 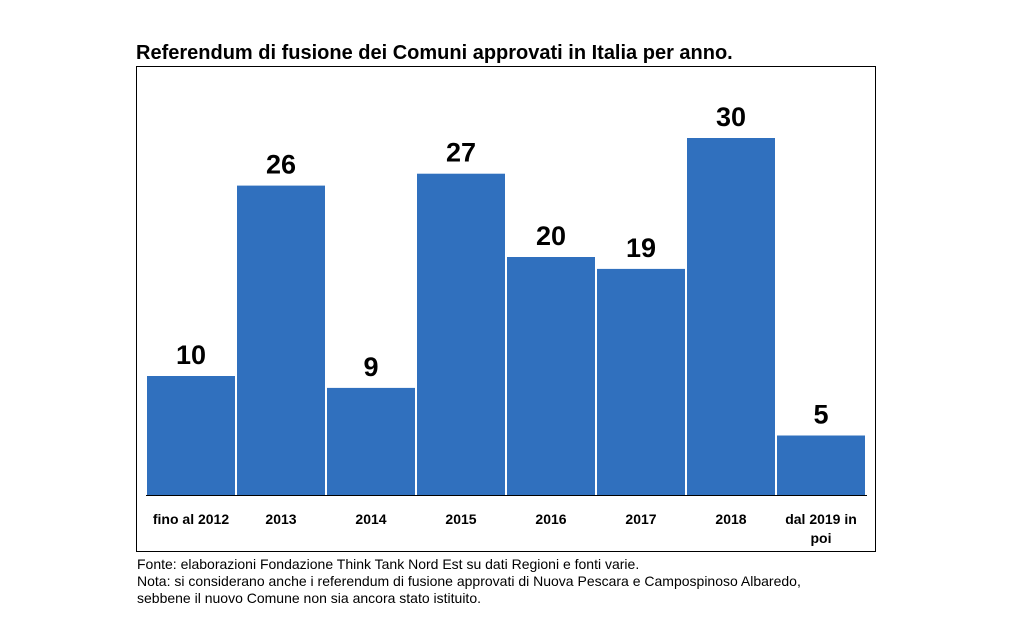 What do you see at coordinates (280, 519) in the screenshot?
I see `category-label-1: 2013` at bounding box center [280, 519].